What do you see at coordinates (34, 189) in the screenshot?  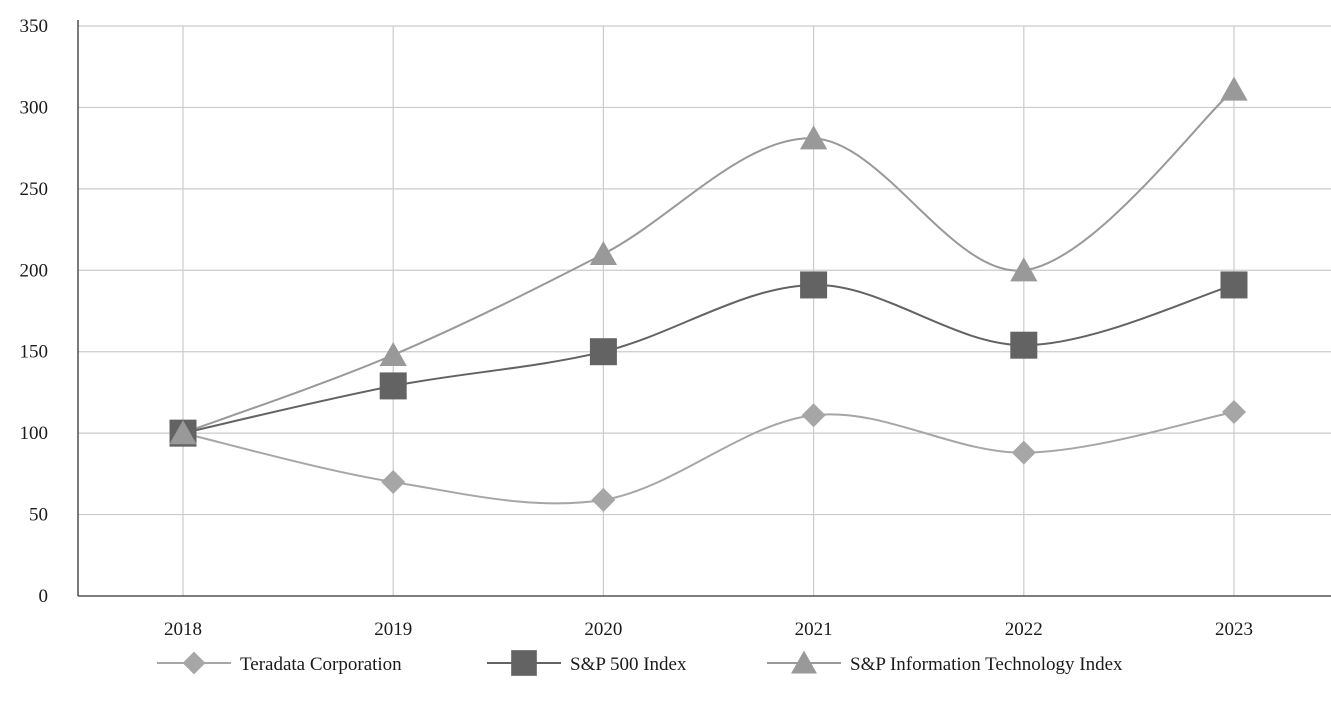 I see `y-tick-label-250: 250` at bounding box center [34, 189].